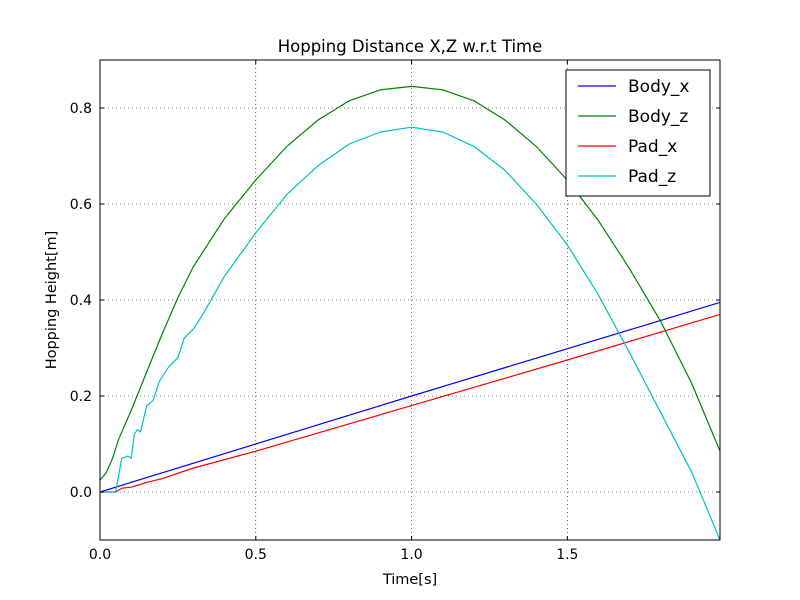 This screenshot has width=800, height=600. I want to click on x-tick-label: 0.5, so click(256, 555).